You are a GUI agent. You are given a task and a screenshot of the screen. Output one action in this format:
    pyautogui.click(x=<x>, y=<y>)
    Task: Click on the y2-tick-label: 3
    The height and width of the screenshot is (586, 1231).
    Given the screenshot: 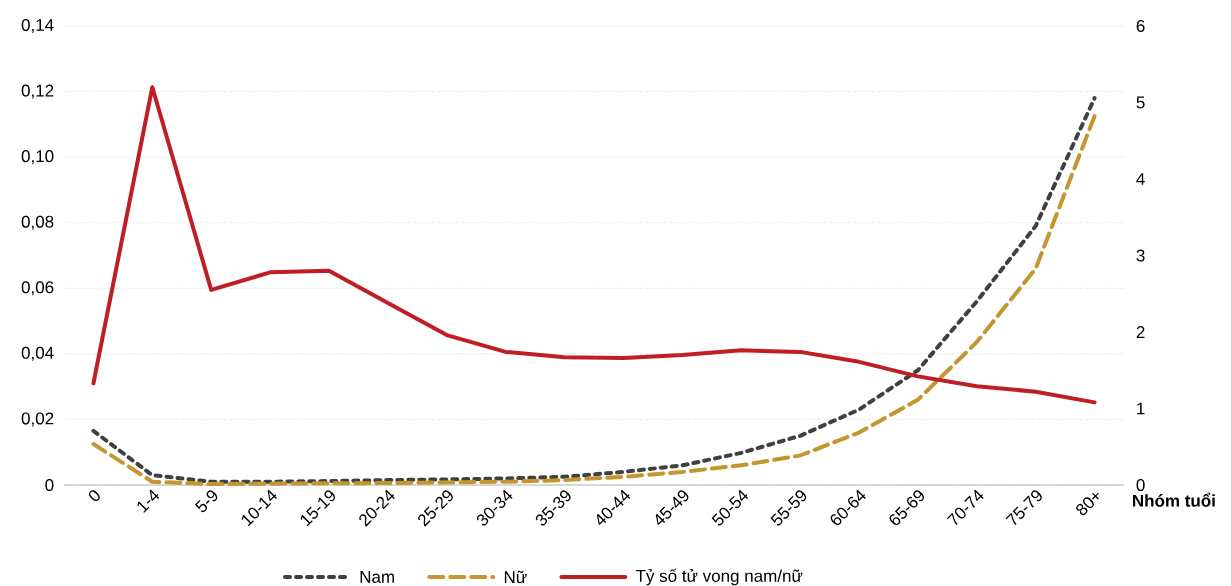 What is the action you would take?
    pyautogui.click(x=1140, y=255)
    